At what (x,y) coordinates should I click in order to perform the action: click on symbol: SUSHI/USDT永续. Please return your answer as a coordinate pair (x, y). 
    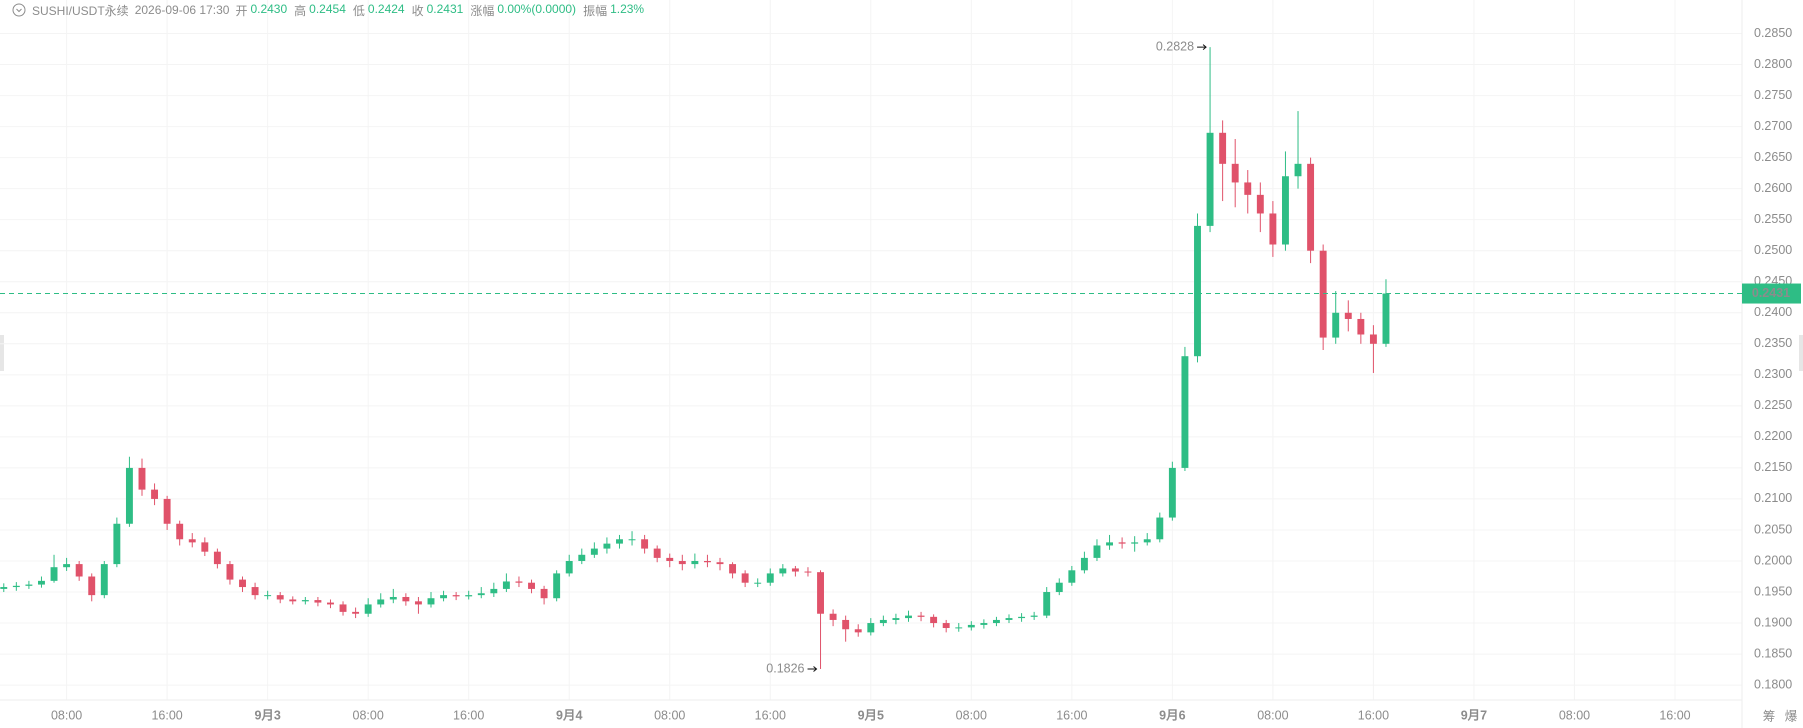
    Looking at the image, I should click on (80, 10).